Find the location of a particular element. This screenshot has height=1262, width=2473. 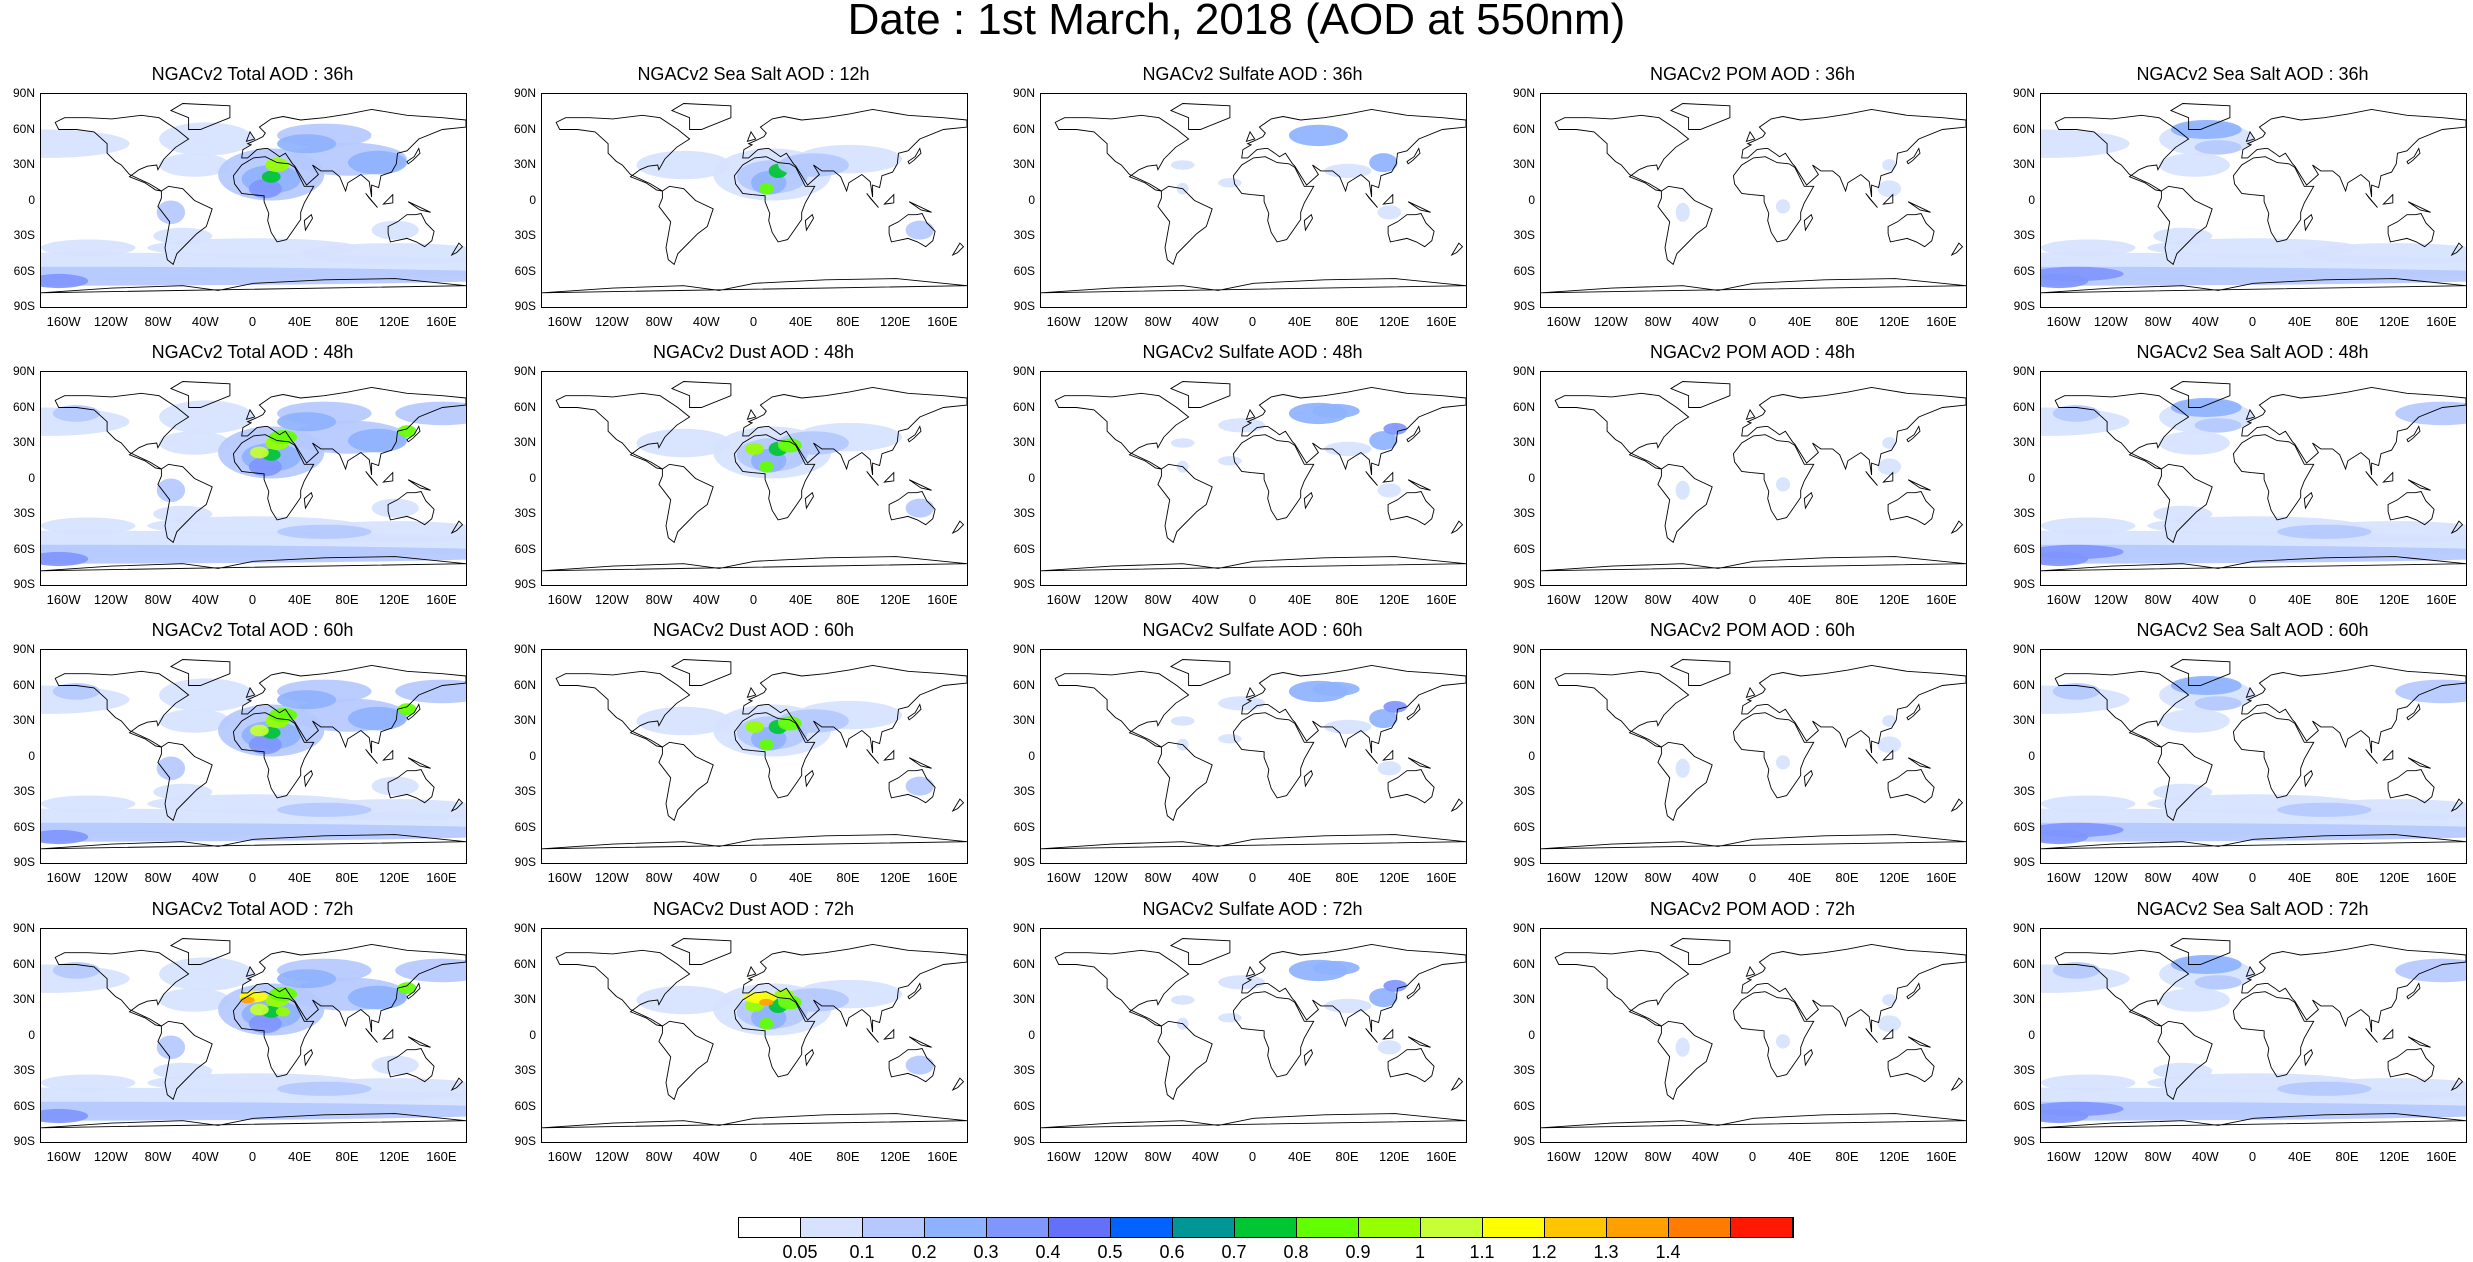

panel-title: NGACv2 POM AOD : 36h is located at coordinates (1752, 74).